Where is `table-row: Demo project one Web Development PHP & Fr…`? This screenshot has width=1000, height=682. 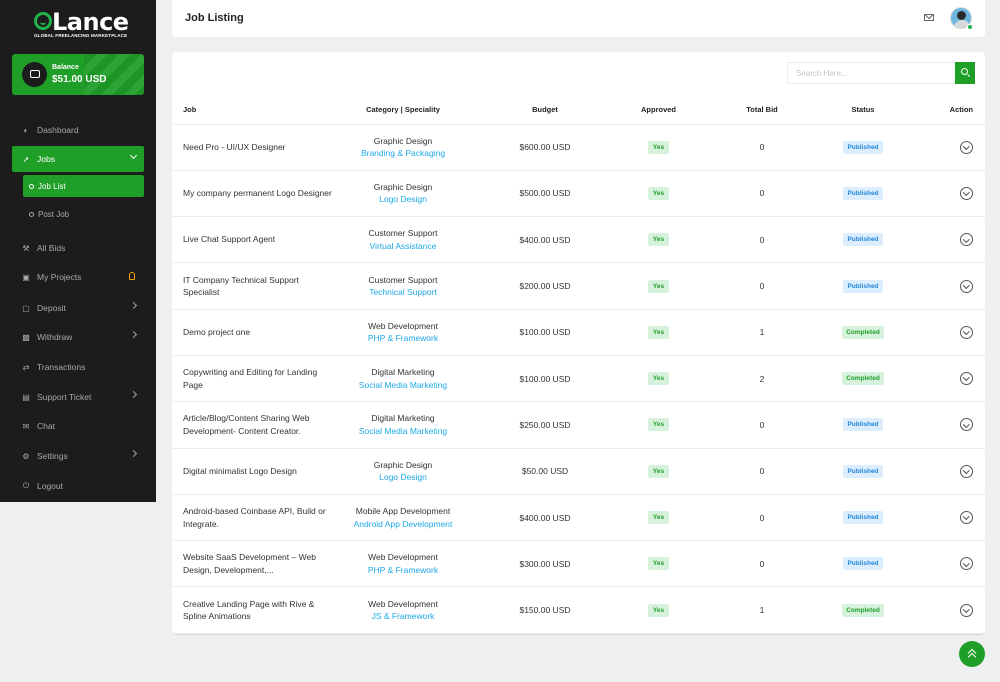
table-row: Demo project one Web Development PHP & Fr… is located at coordinates (578, 332).